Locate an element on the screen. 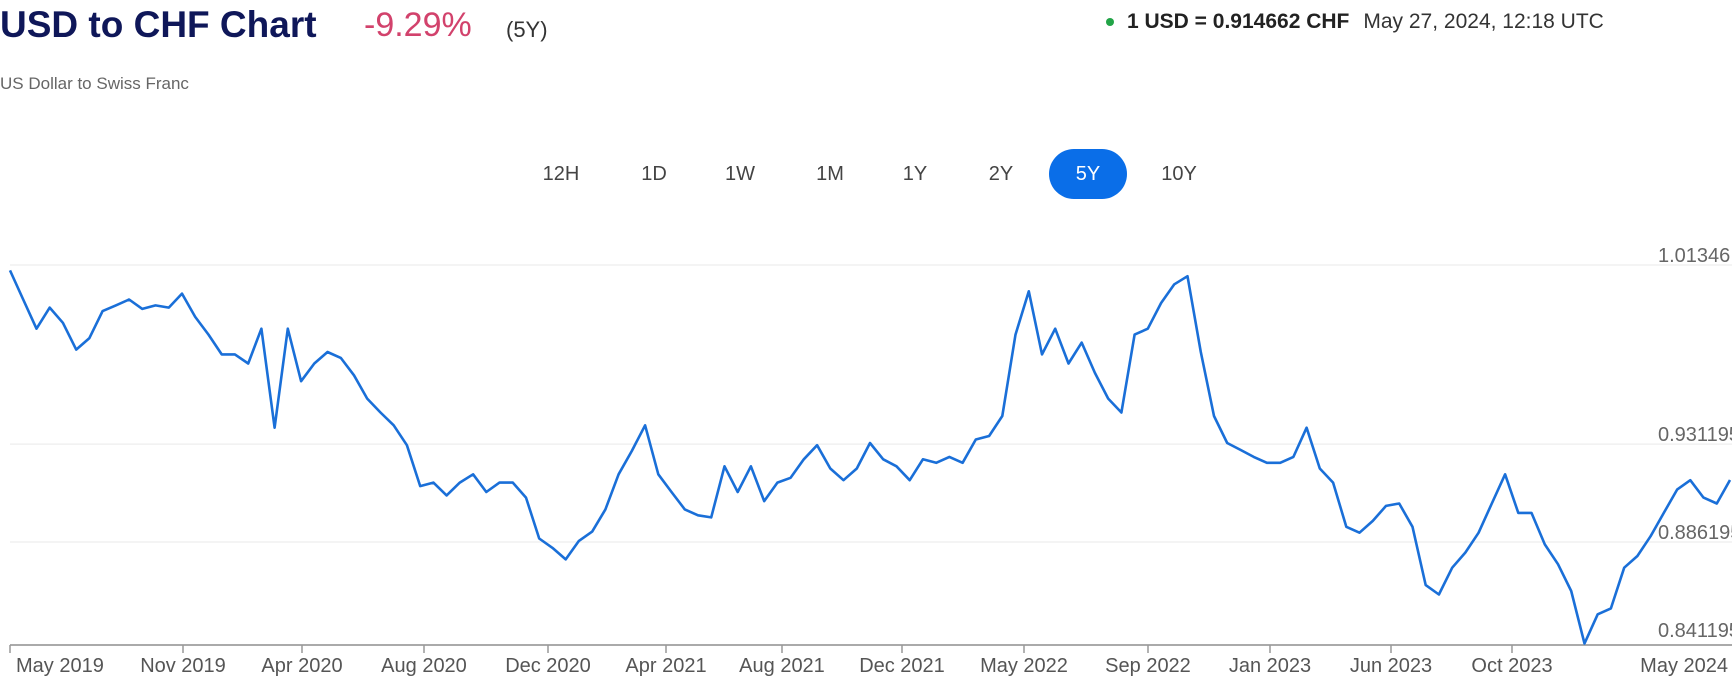 The height and width of the screenshot is (682, 1732). range-button-2y: 2Y is located at coordinates (1001, 173).